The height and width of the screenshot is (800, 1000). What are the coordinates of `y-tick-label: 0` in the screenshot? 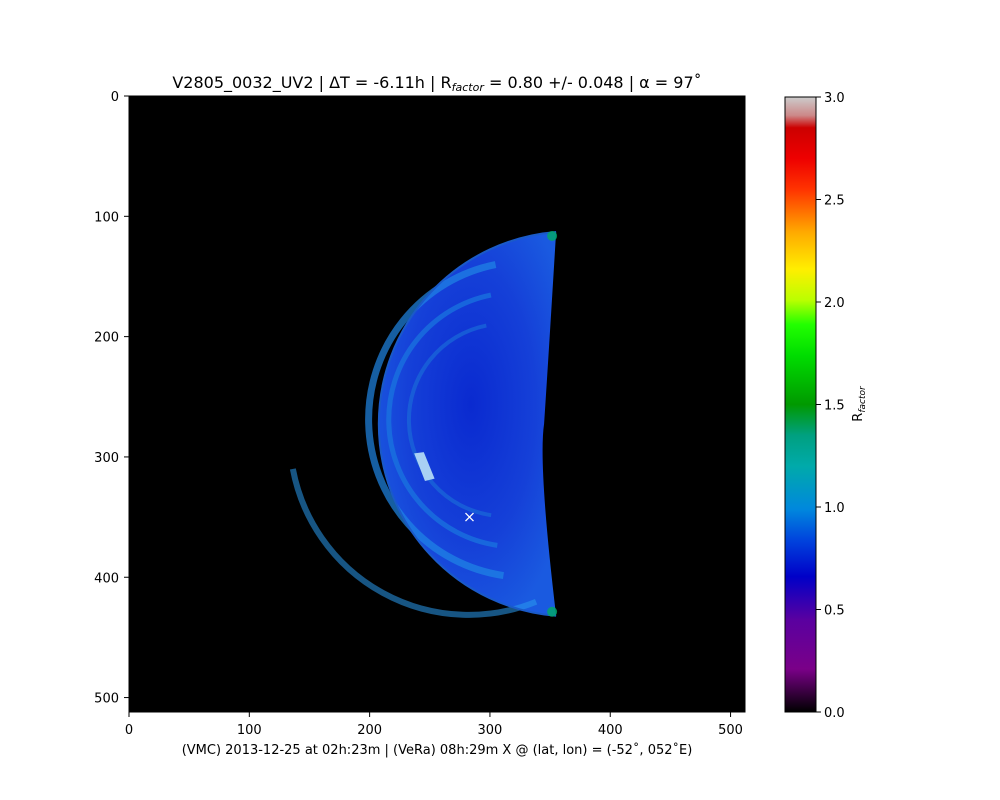 It's located at (115, 97).